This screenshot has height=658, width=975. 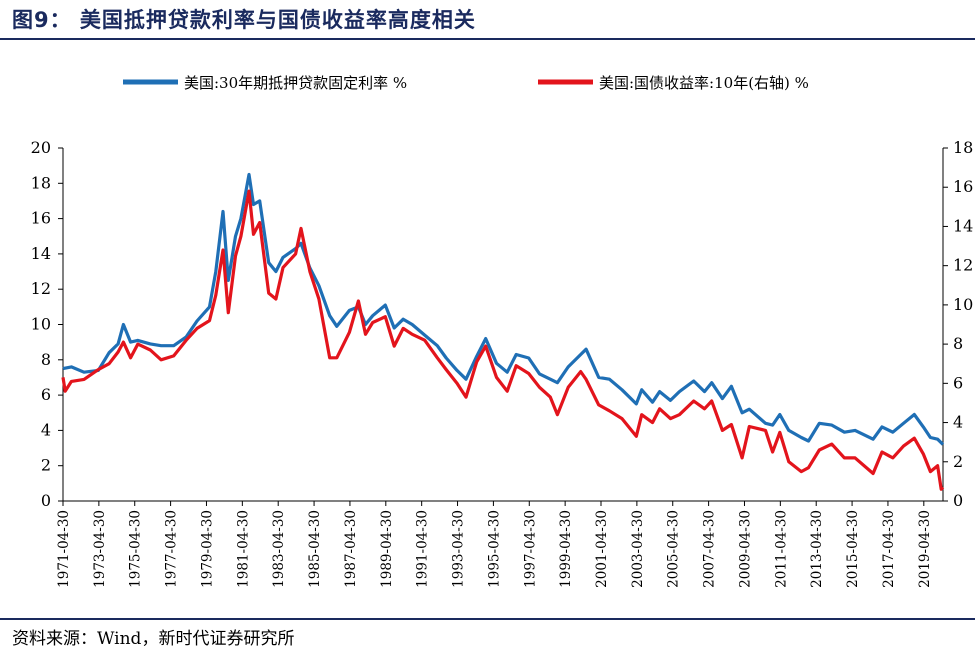 What do you see at coordinates (674, 549) in the screenshot?
I see `x-tick-label: 2005-04-30` at bounding box center [674, 549].